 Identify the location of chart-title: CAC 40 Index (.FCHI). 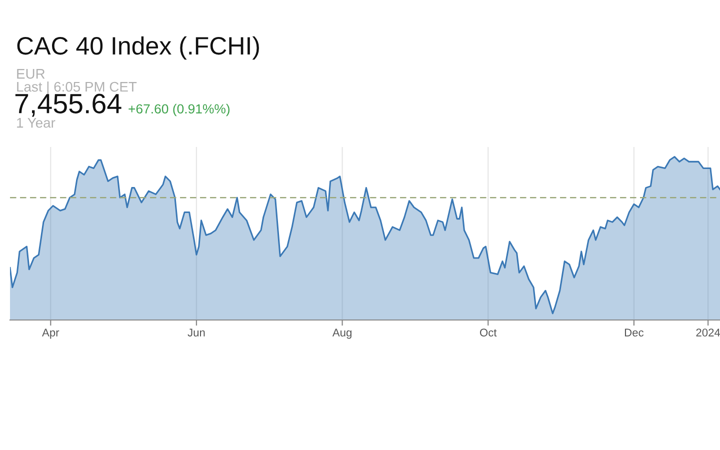
(138, 48).